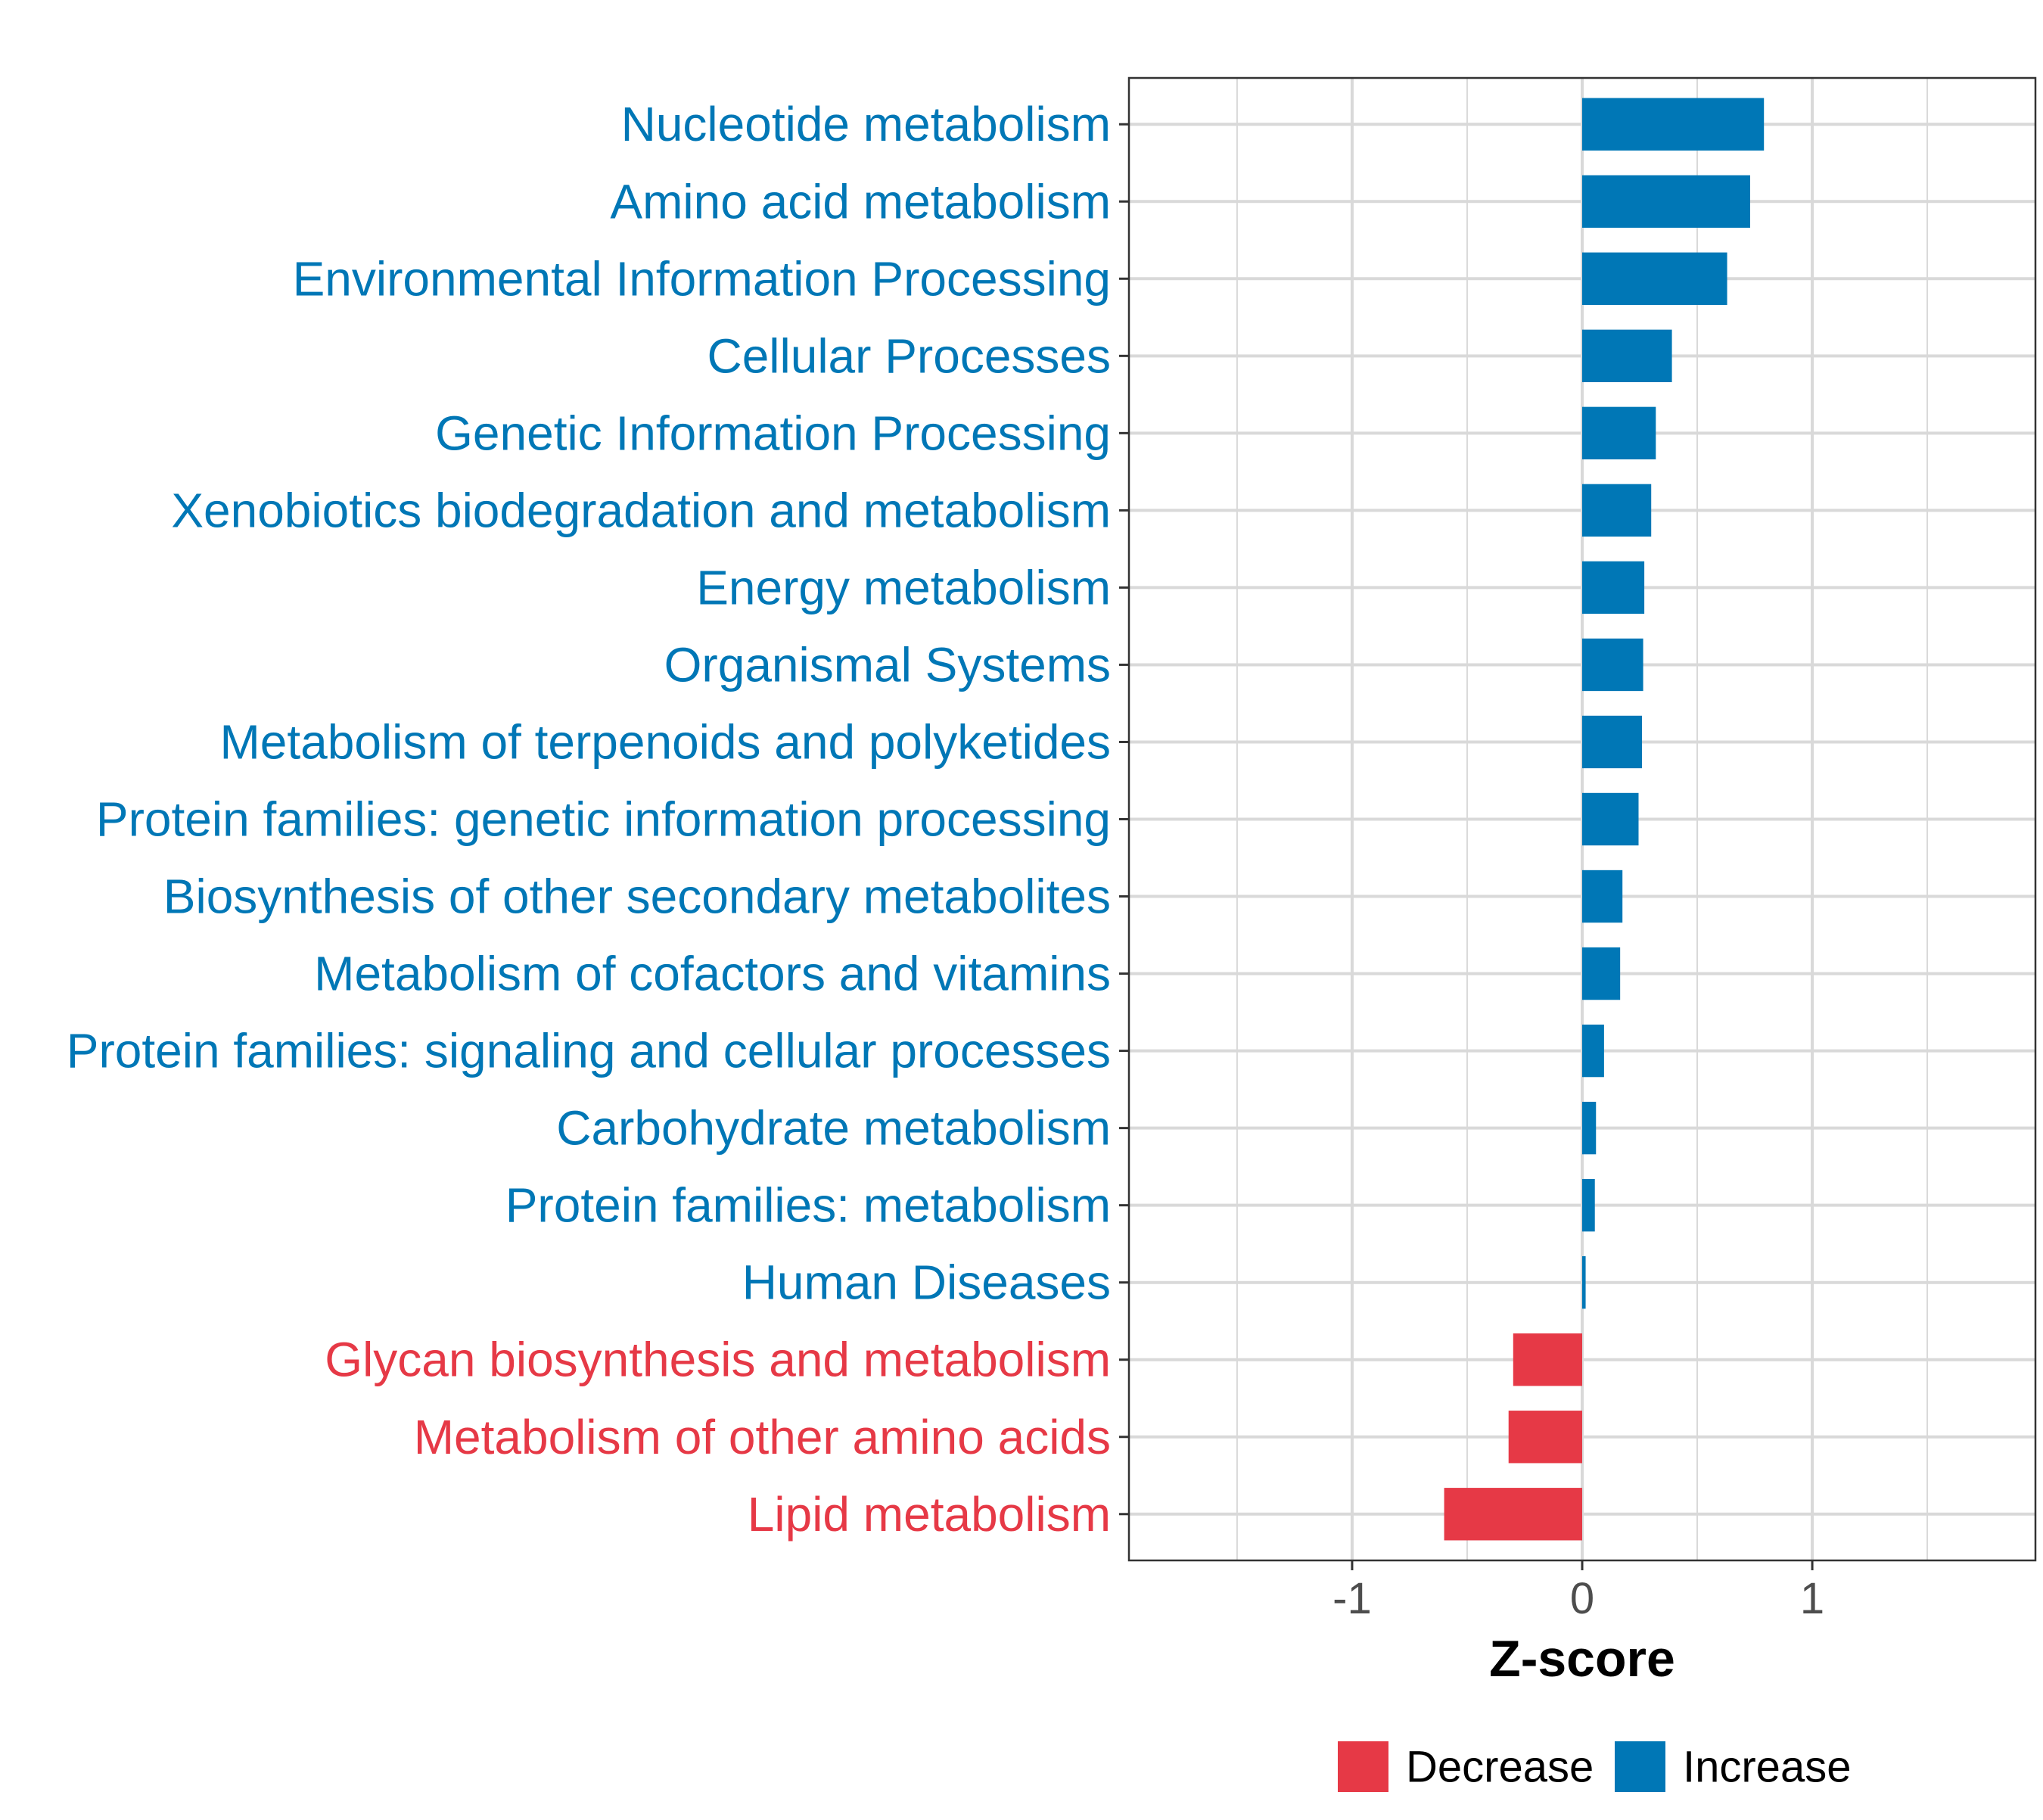 This screenshot has height=1820, width=2043. I want to click on y-tick-label: Nucleotide metabolism, so click(866, 124).